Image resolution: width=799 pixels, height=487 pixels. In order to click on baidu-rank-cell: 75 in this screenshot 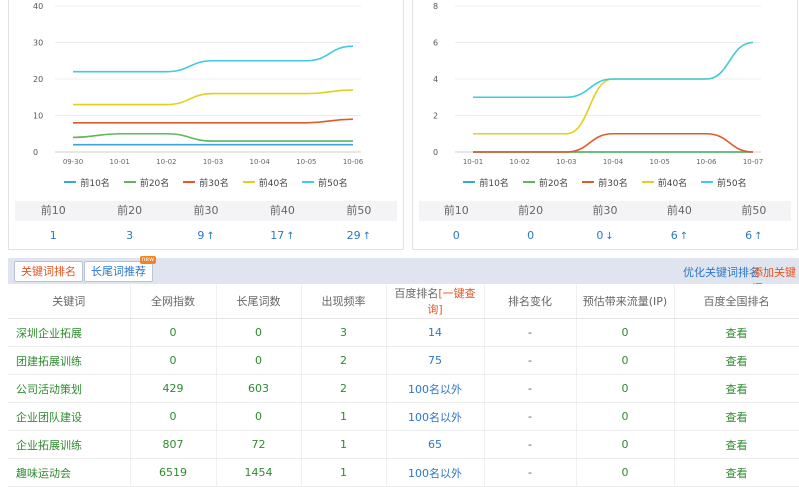, I will do `click(435, 360)`.